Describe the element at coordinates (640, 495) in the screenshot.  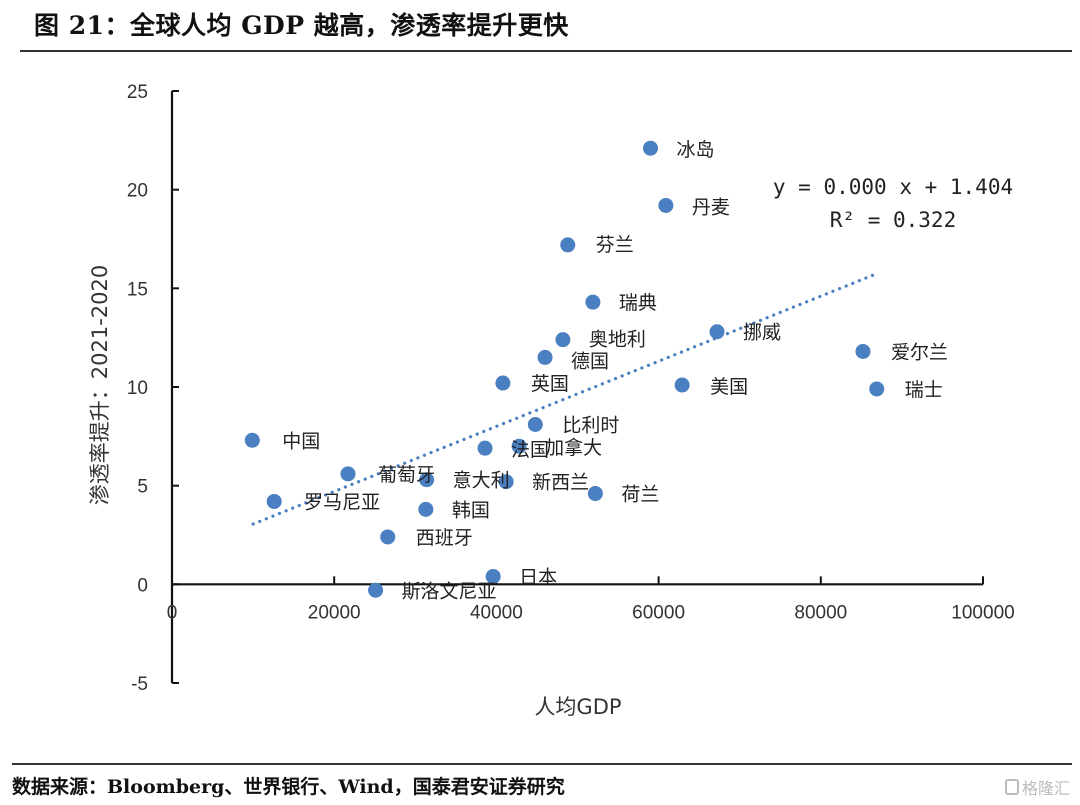
I see `point-label: 荷兰` at that location.